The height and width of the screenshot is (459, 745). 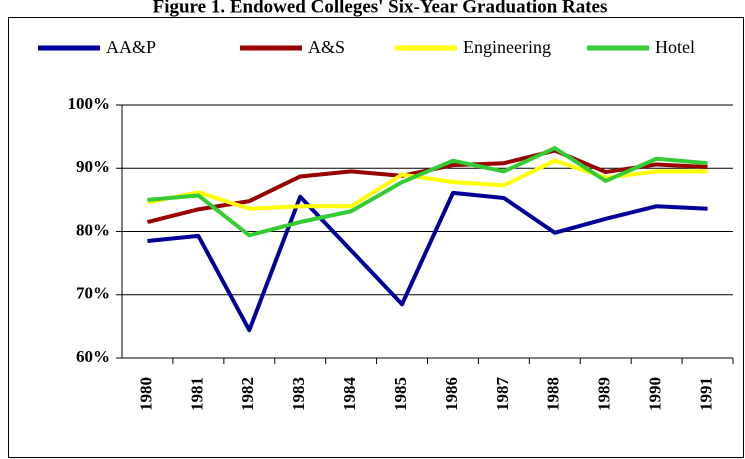 What do you see at coordinates (705, 394) in the screenshot?
I see `x-tick-label: 1991` at bounding box center [705, 394].